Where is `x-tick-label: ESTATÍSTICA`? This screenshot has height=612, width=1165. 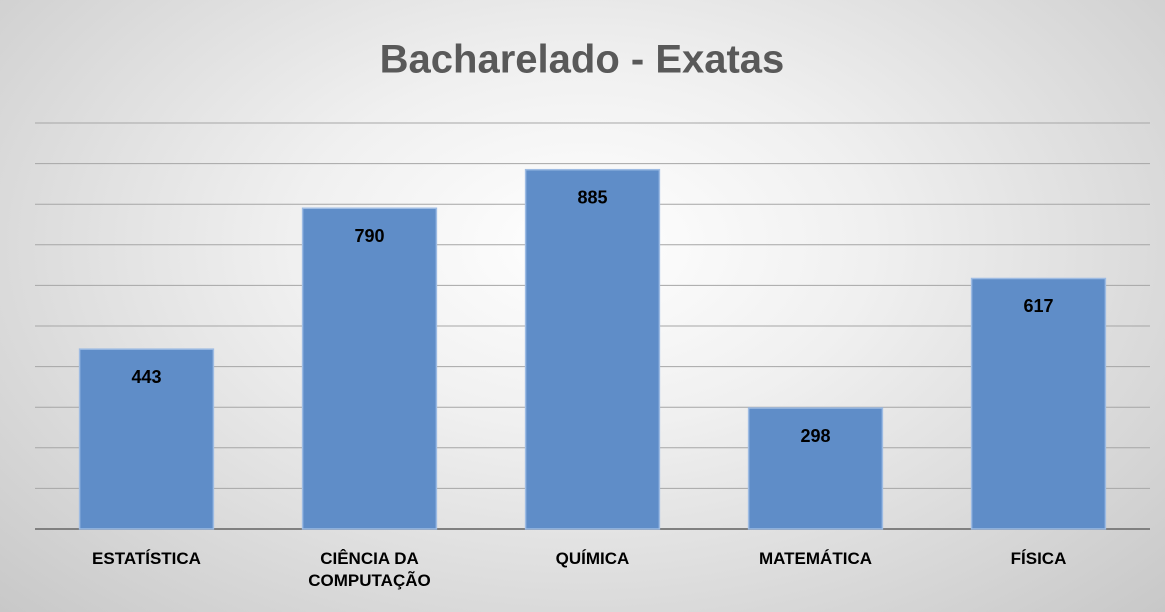 x-tick-label: ESTATÍSTICA is located at coordinates (146, 558).